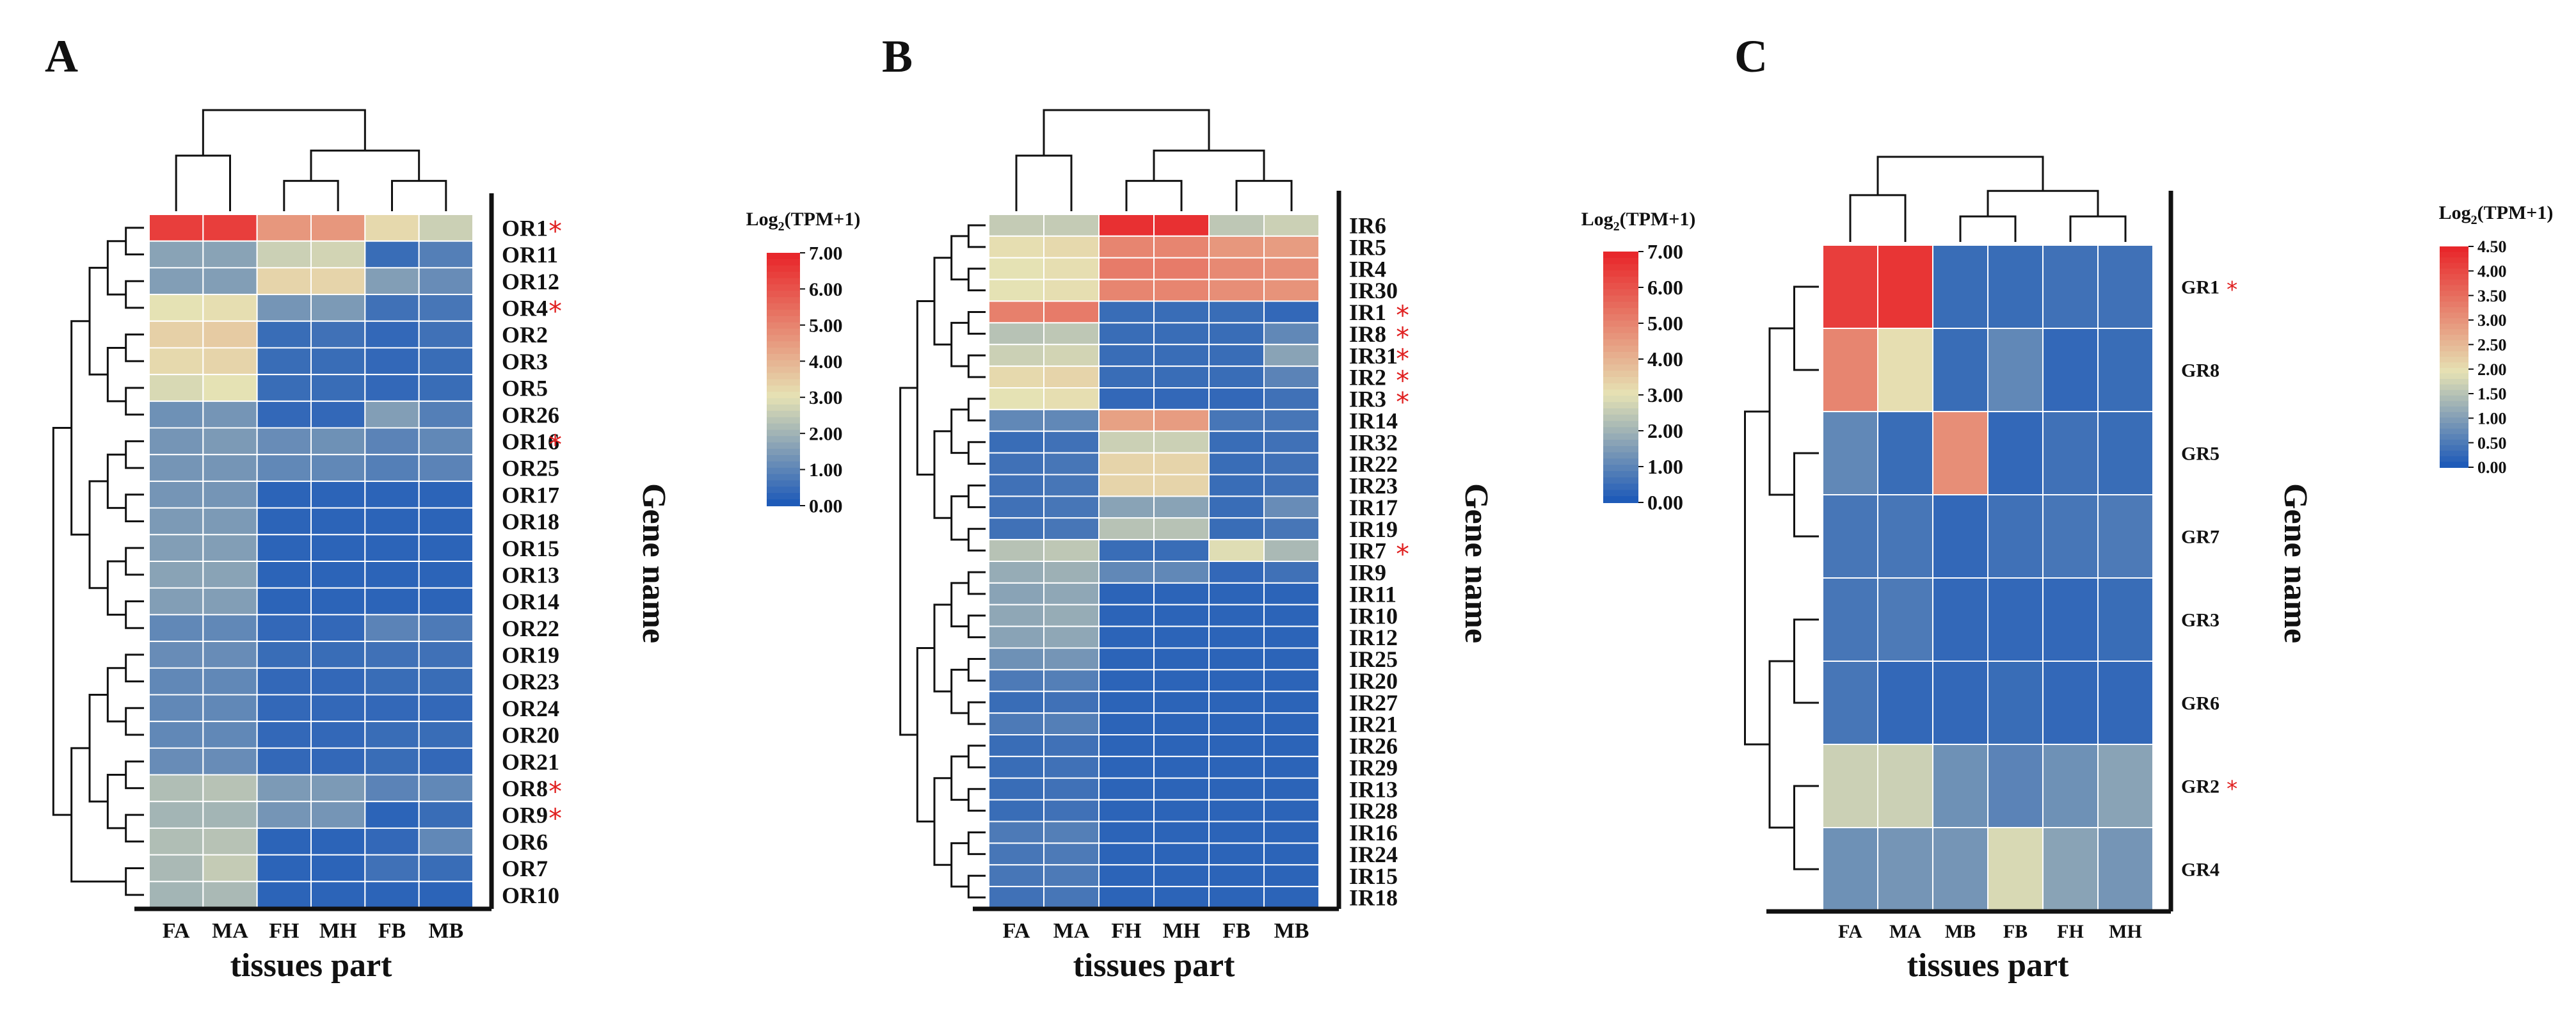  I want to click on column-labels-a: FA MA FH MH FB MB, so click(313, 931).